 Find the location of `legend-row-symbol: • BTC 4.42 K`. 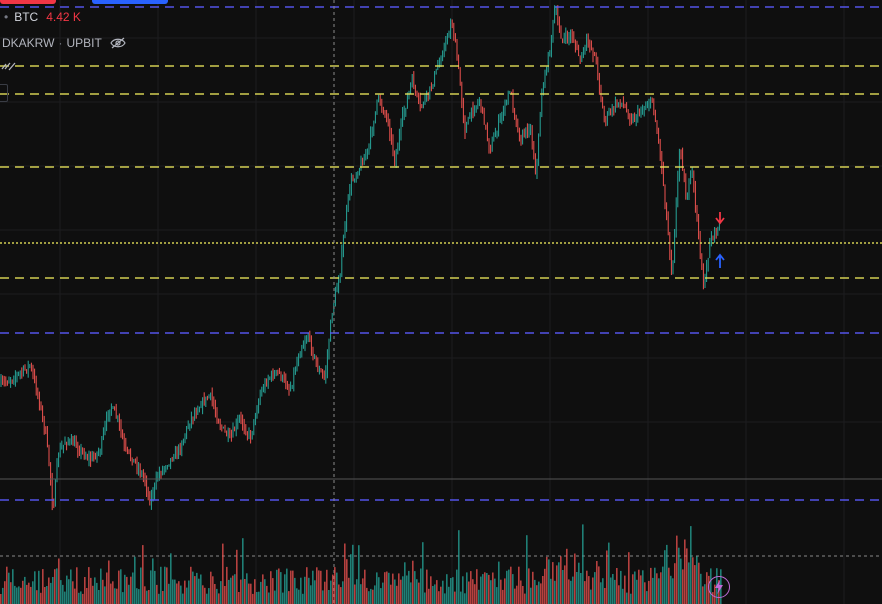

legend-row-symbol: • BTC 4.42 K is located at coordinates (40, 17).